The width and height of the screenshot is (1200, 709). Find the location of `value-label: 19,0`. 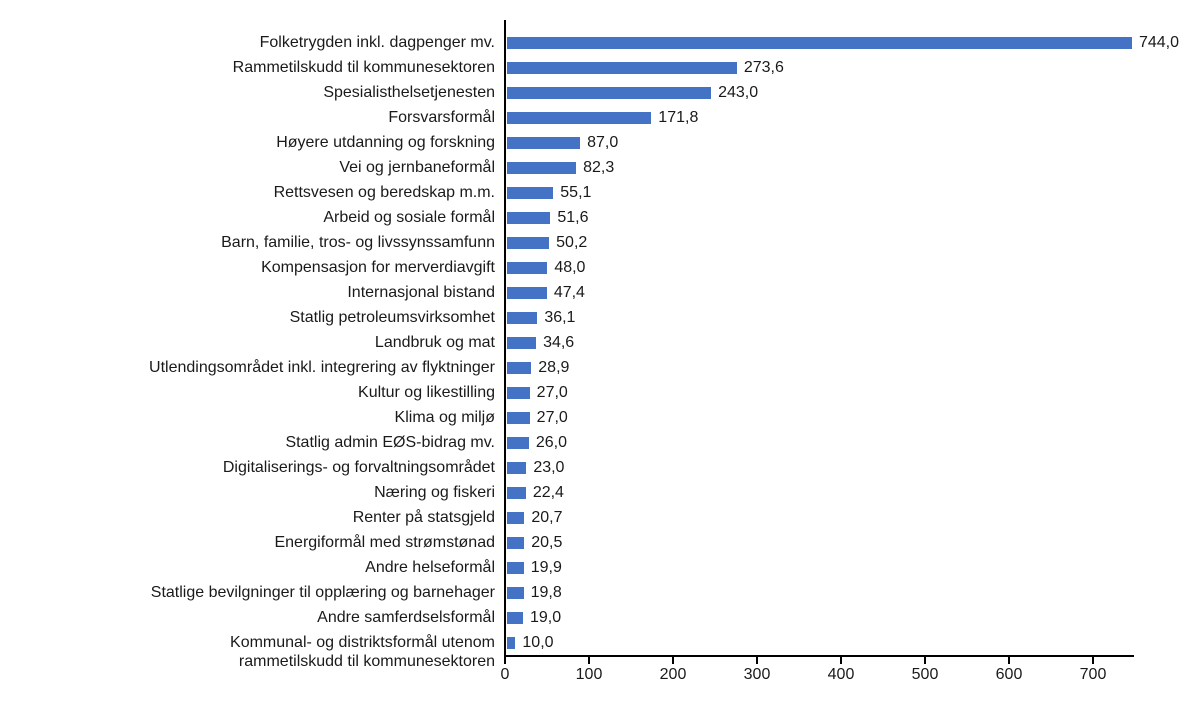

value-label: 19,0 is located at coordinates (545, 617).